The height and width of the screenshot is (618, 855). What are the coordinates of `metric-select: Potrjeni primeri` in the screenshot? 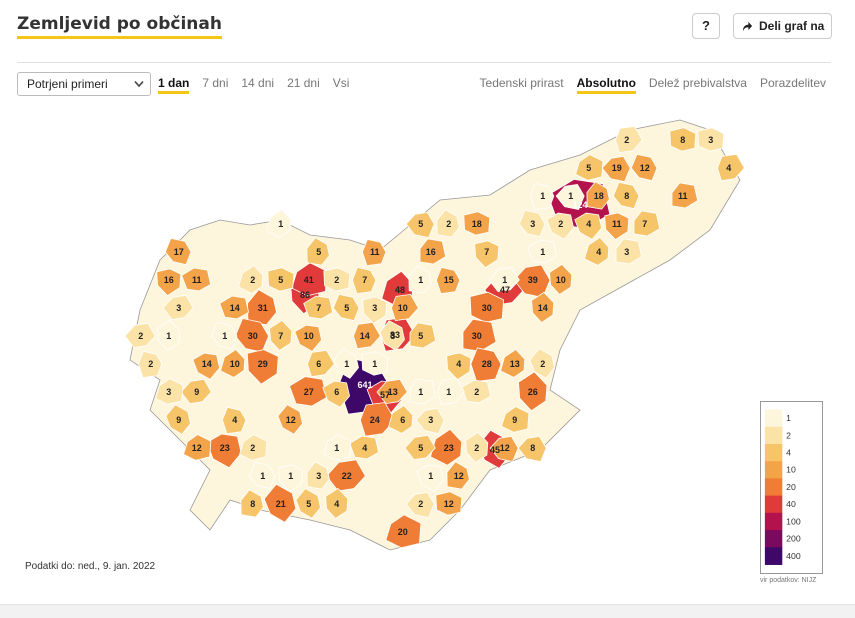 It's located at (84, 84).